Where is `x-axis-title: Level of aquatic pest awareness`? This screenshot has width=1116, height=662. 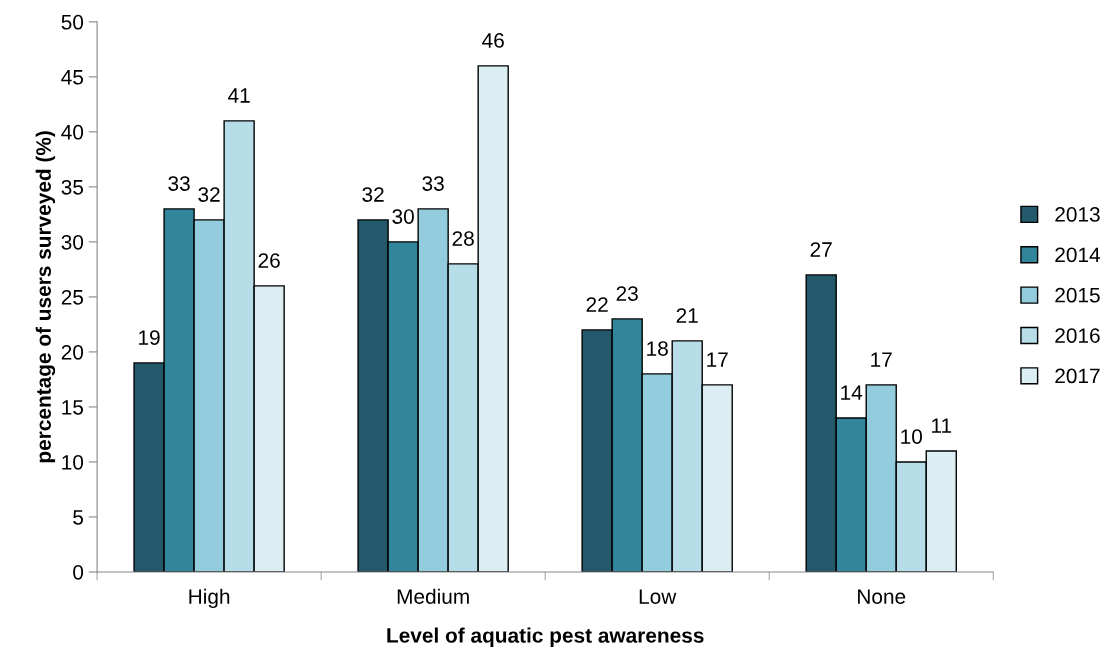
x-axis-title: Level of aquatic pest awareness is located at coordinates (545, 637).